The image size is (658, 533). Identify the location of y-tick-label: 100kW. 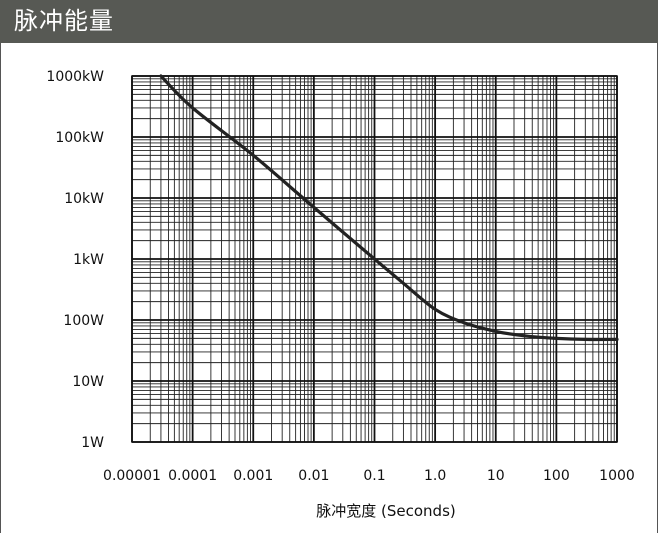
(79, 138).